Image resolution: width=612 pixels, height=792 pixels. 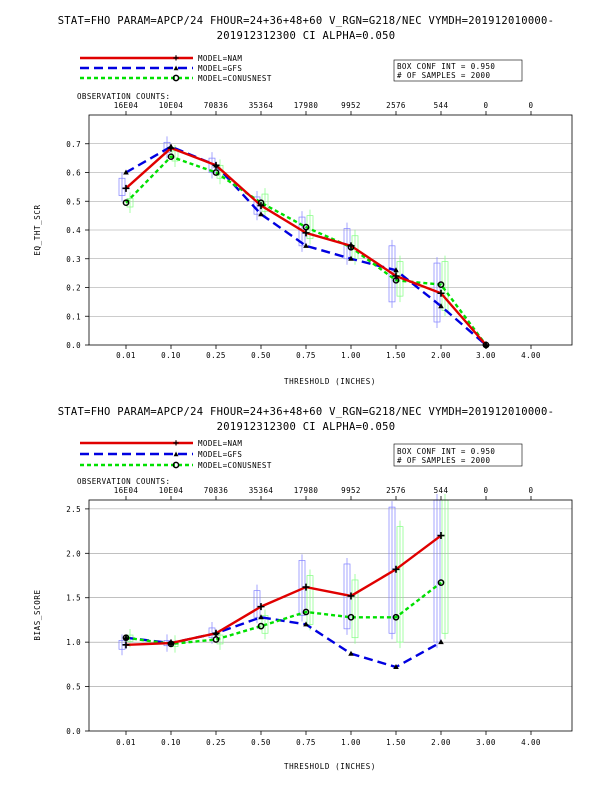 I want to click on obs-count: 544, so click(x=441, y=490).